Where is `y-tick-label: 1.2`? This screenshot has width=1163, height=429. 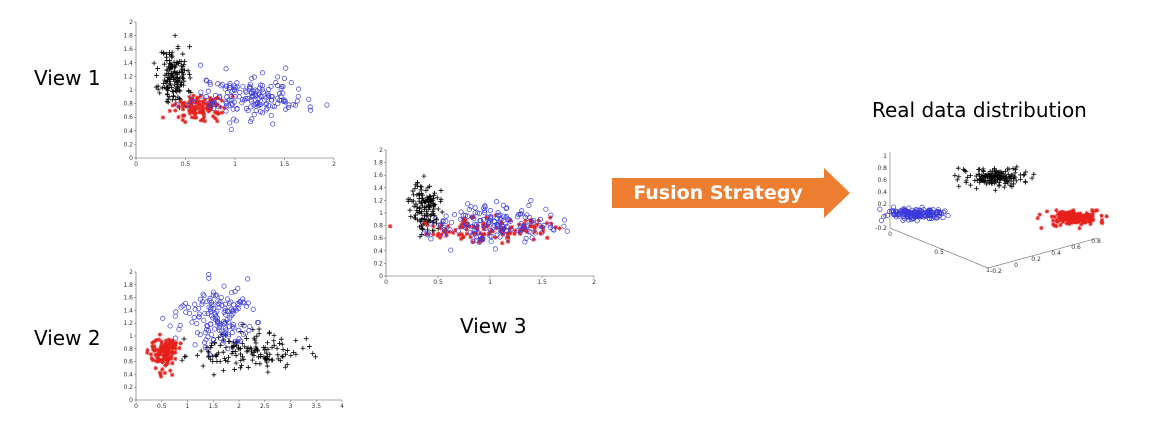 y-tick-label: 1.2 is located at coordinates (128, 323).